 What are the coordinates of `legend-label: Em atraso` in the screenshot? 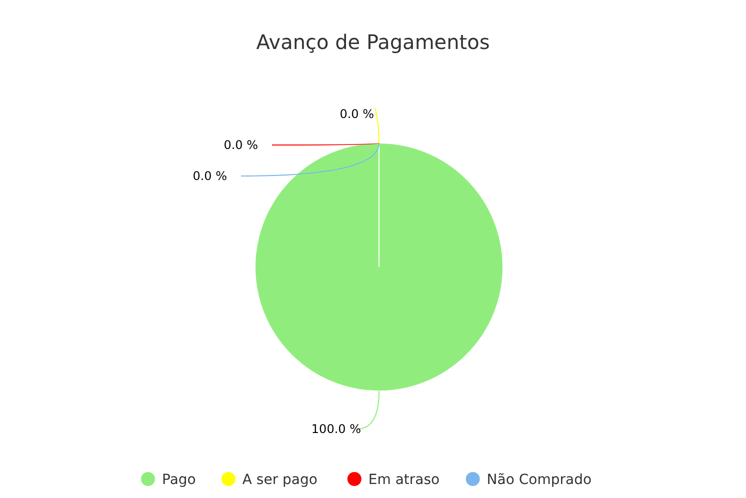 It's located at (404, 480).